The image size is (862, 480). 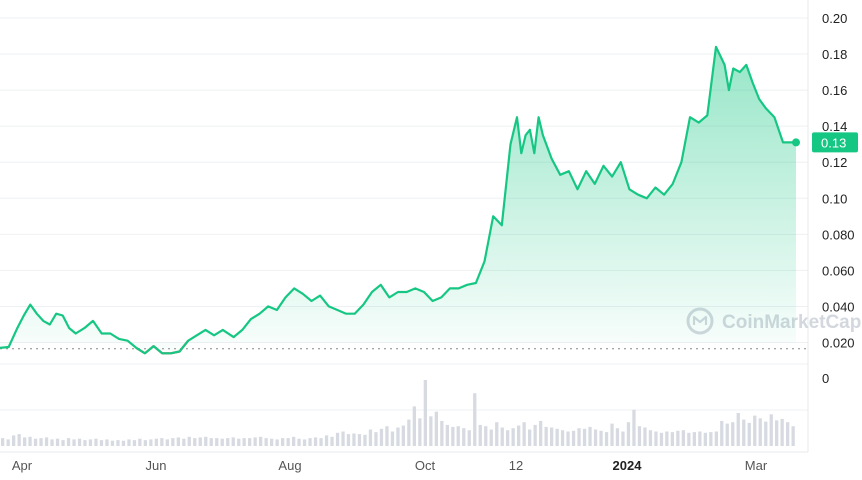 I want to click on y-tick-label: 0.020, so click(x=838, y=343).